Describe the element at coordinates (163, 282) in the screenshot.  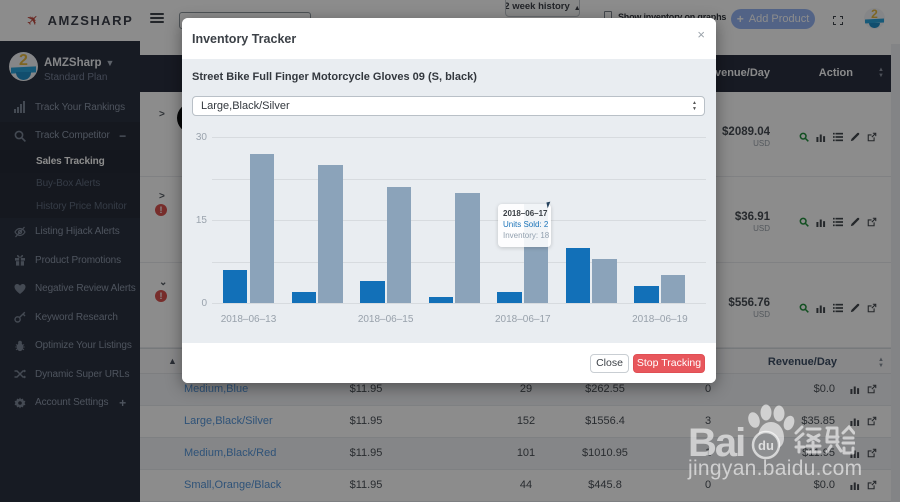
I see `chevron-down-icon: ⌄` at that location.